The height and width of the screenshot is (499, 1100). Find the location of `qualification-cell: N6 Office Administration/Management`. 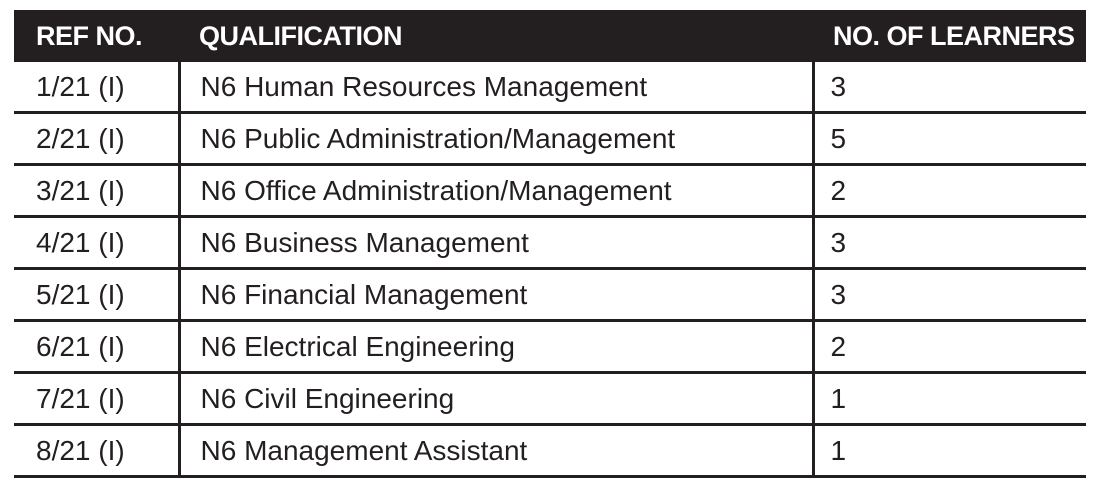

qualification-cell: N6 Office Administration/Management is located at coordinates (497, 191).